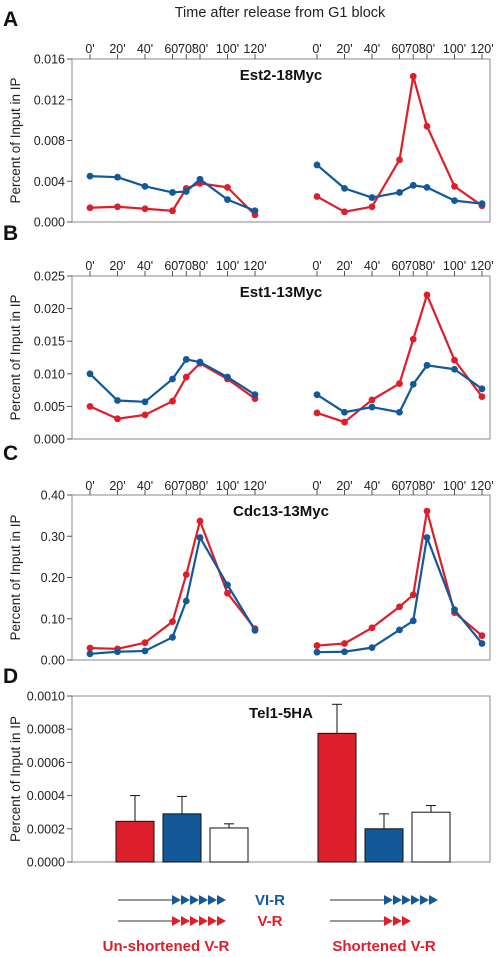 This screenshot has height=957, width=500. I want to click on y-tick-label: 0.010, so click(49, 374).